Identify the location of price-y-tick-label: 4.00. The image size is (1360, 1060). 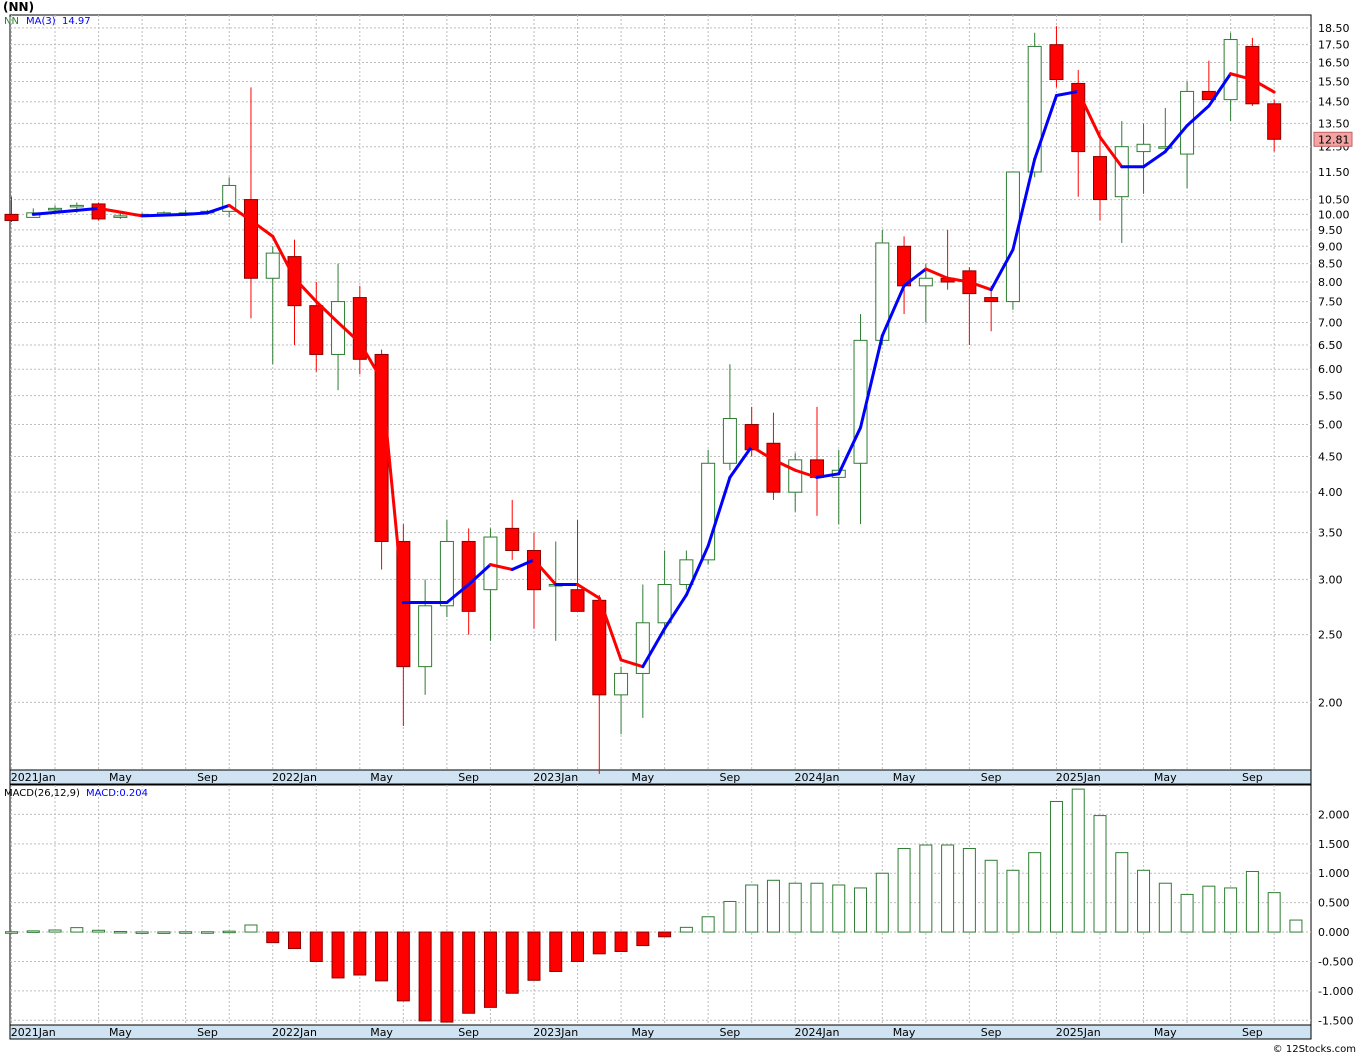
(1330, 492).